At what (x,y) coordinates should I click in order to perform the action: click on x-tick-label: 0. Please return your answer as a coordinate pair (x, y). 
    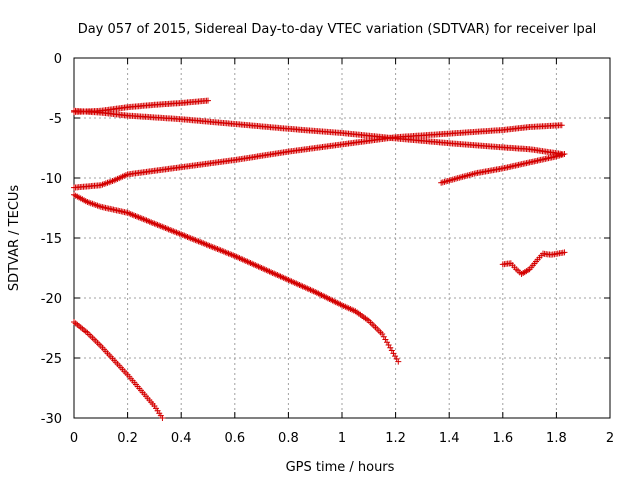
    Looking at the image, I should click on (74, 438).